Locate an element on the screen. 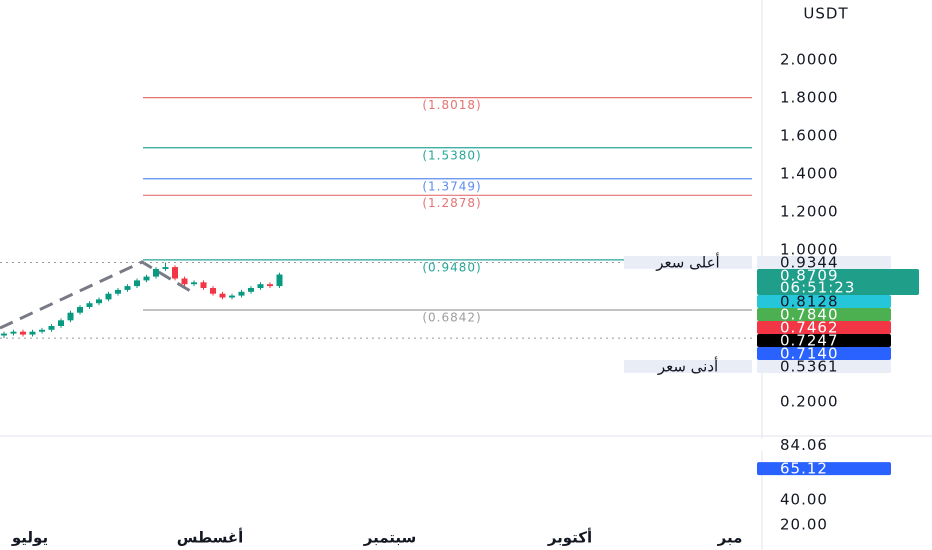 This screenshot has height=550, width=932. x-tick-label: يوليو is located at coordinates (29, 538).